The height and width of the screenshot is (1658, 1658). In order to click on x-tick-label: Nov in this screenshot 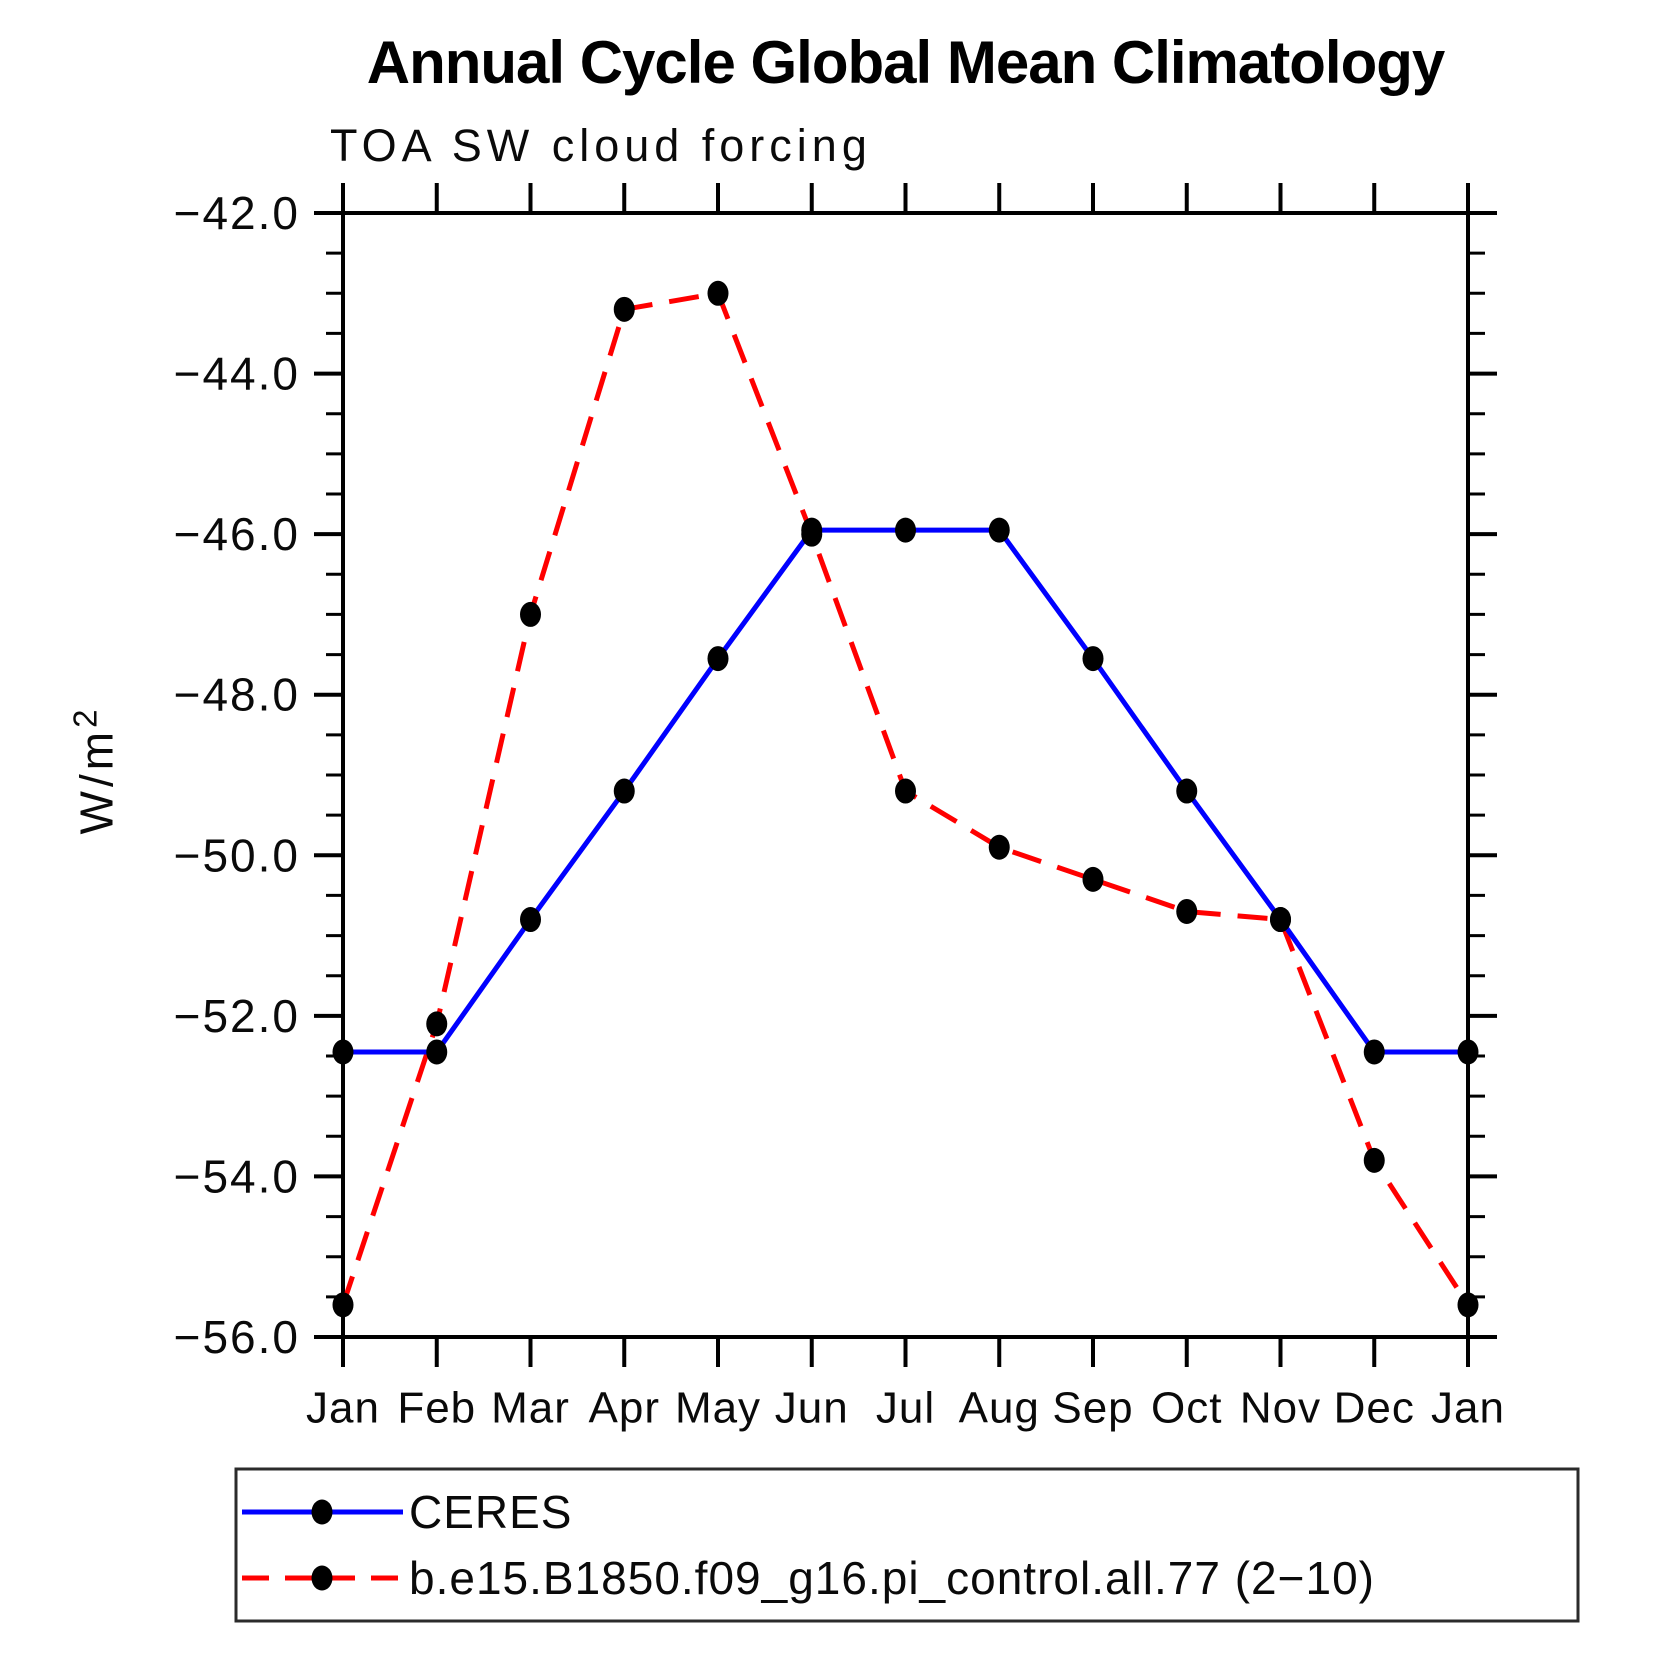, I will do `click(1280, 1408)`.